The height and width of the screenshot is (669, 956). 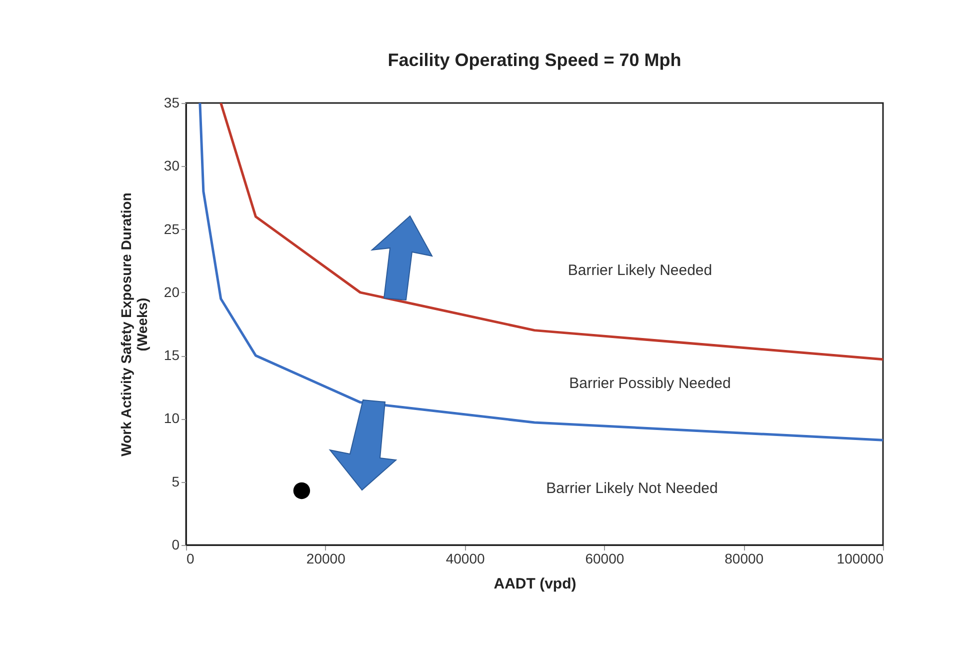 I want to click on x-tick-label: 0, so click(x=190, y=558).